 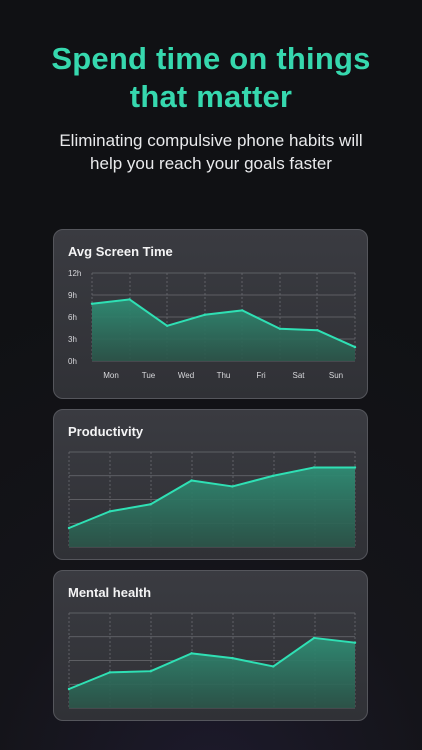 I want to click on mental-health-chart, so click(x=212, y=660).